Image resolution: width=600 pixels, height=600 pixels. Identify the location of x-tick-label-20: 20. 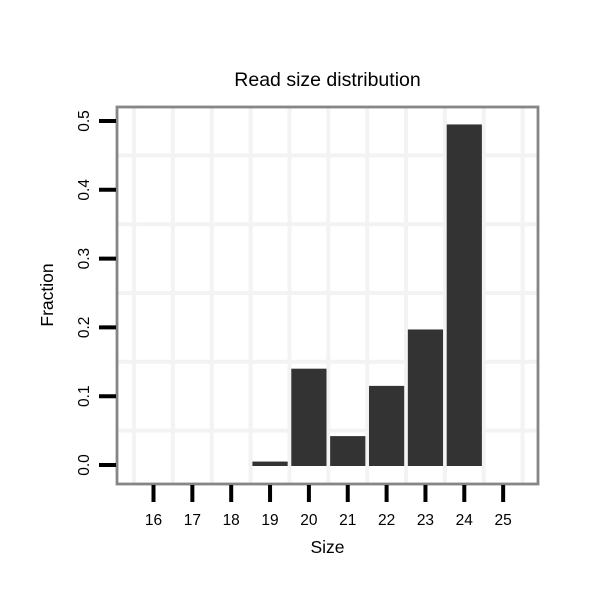
(309, 520).